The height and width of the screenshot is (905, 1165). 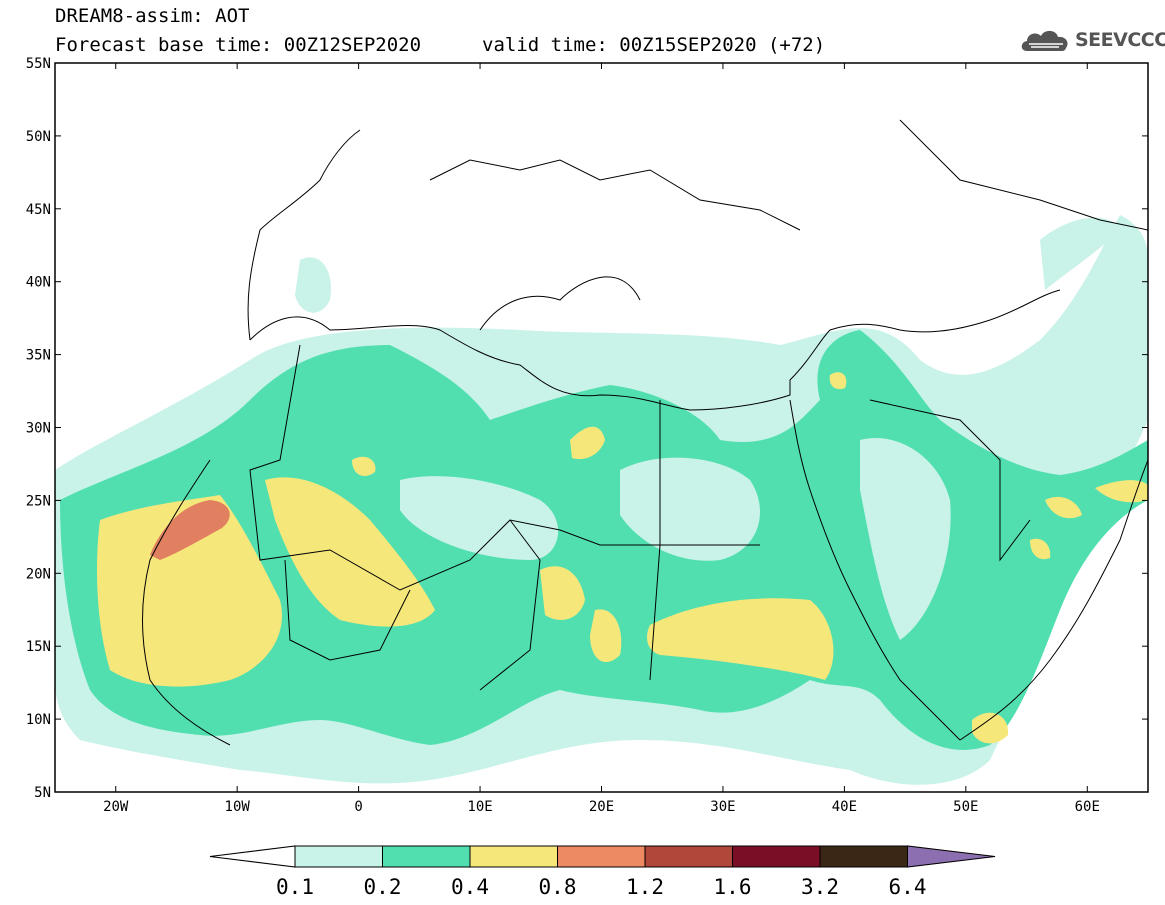 I want to click on lat-label: 55N, so click(x=38, y=64).